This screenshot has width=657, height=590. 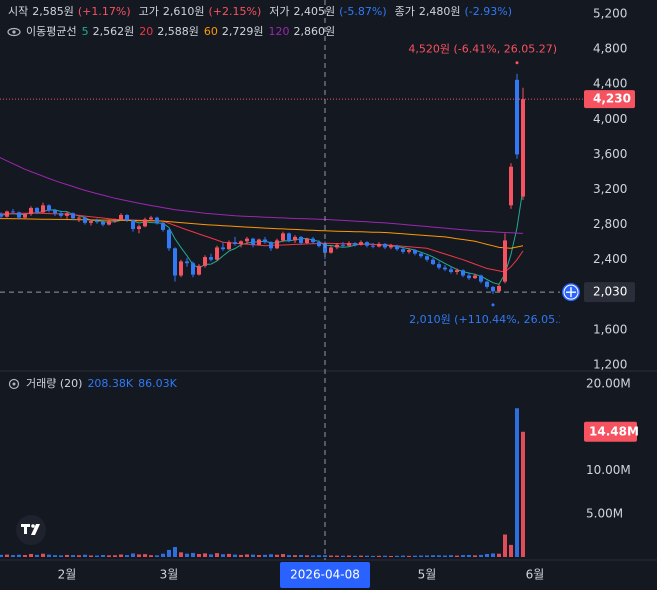 I want to click on volume-eye-icon, so click(x=14, y=384).